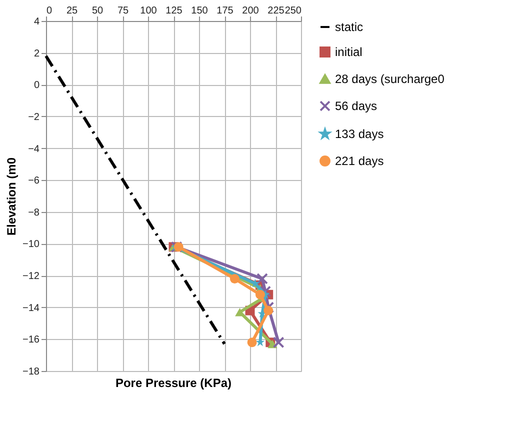  Describe the element at coordinates (31, 372) in the screenshot. I see `y-tick-label: −18` at that location.